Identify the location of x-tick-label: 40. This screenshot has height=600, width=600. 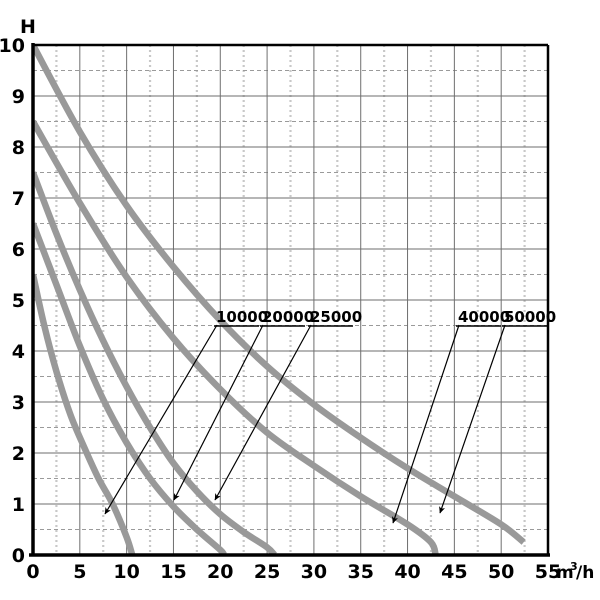
(407, 572).